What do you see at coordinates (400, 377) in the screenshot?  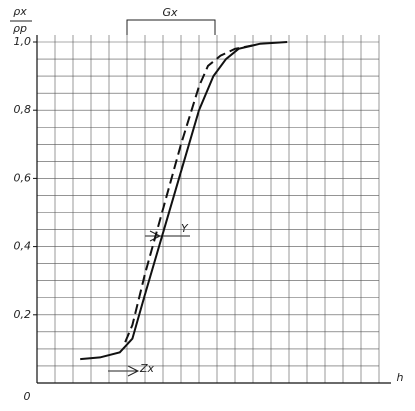 I see `x-label: h` at bounding box center [400, 377].